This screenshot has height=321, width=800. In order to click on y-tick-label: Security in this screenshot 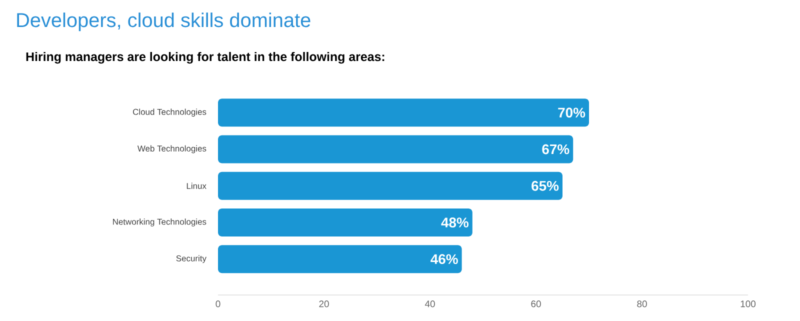, I will do `click(191, 259)`.